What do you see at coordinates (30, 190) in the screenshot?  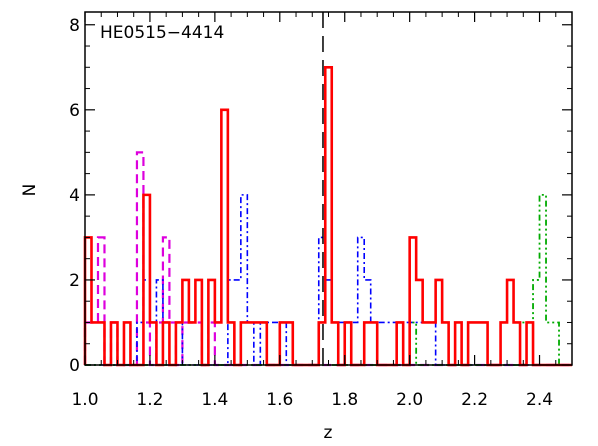 I see `y-axis-label: N` at bounding box center [30, 190].